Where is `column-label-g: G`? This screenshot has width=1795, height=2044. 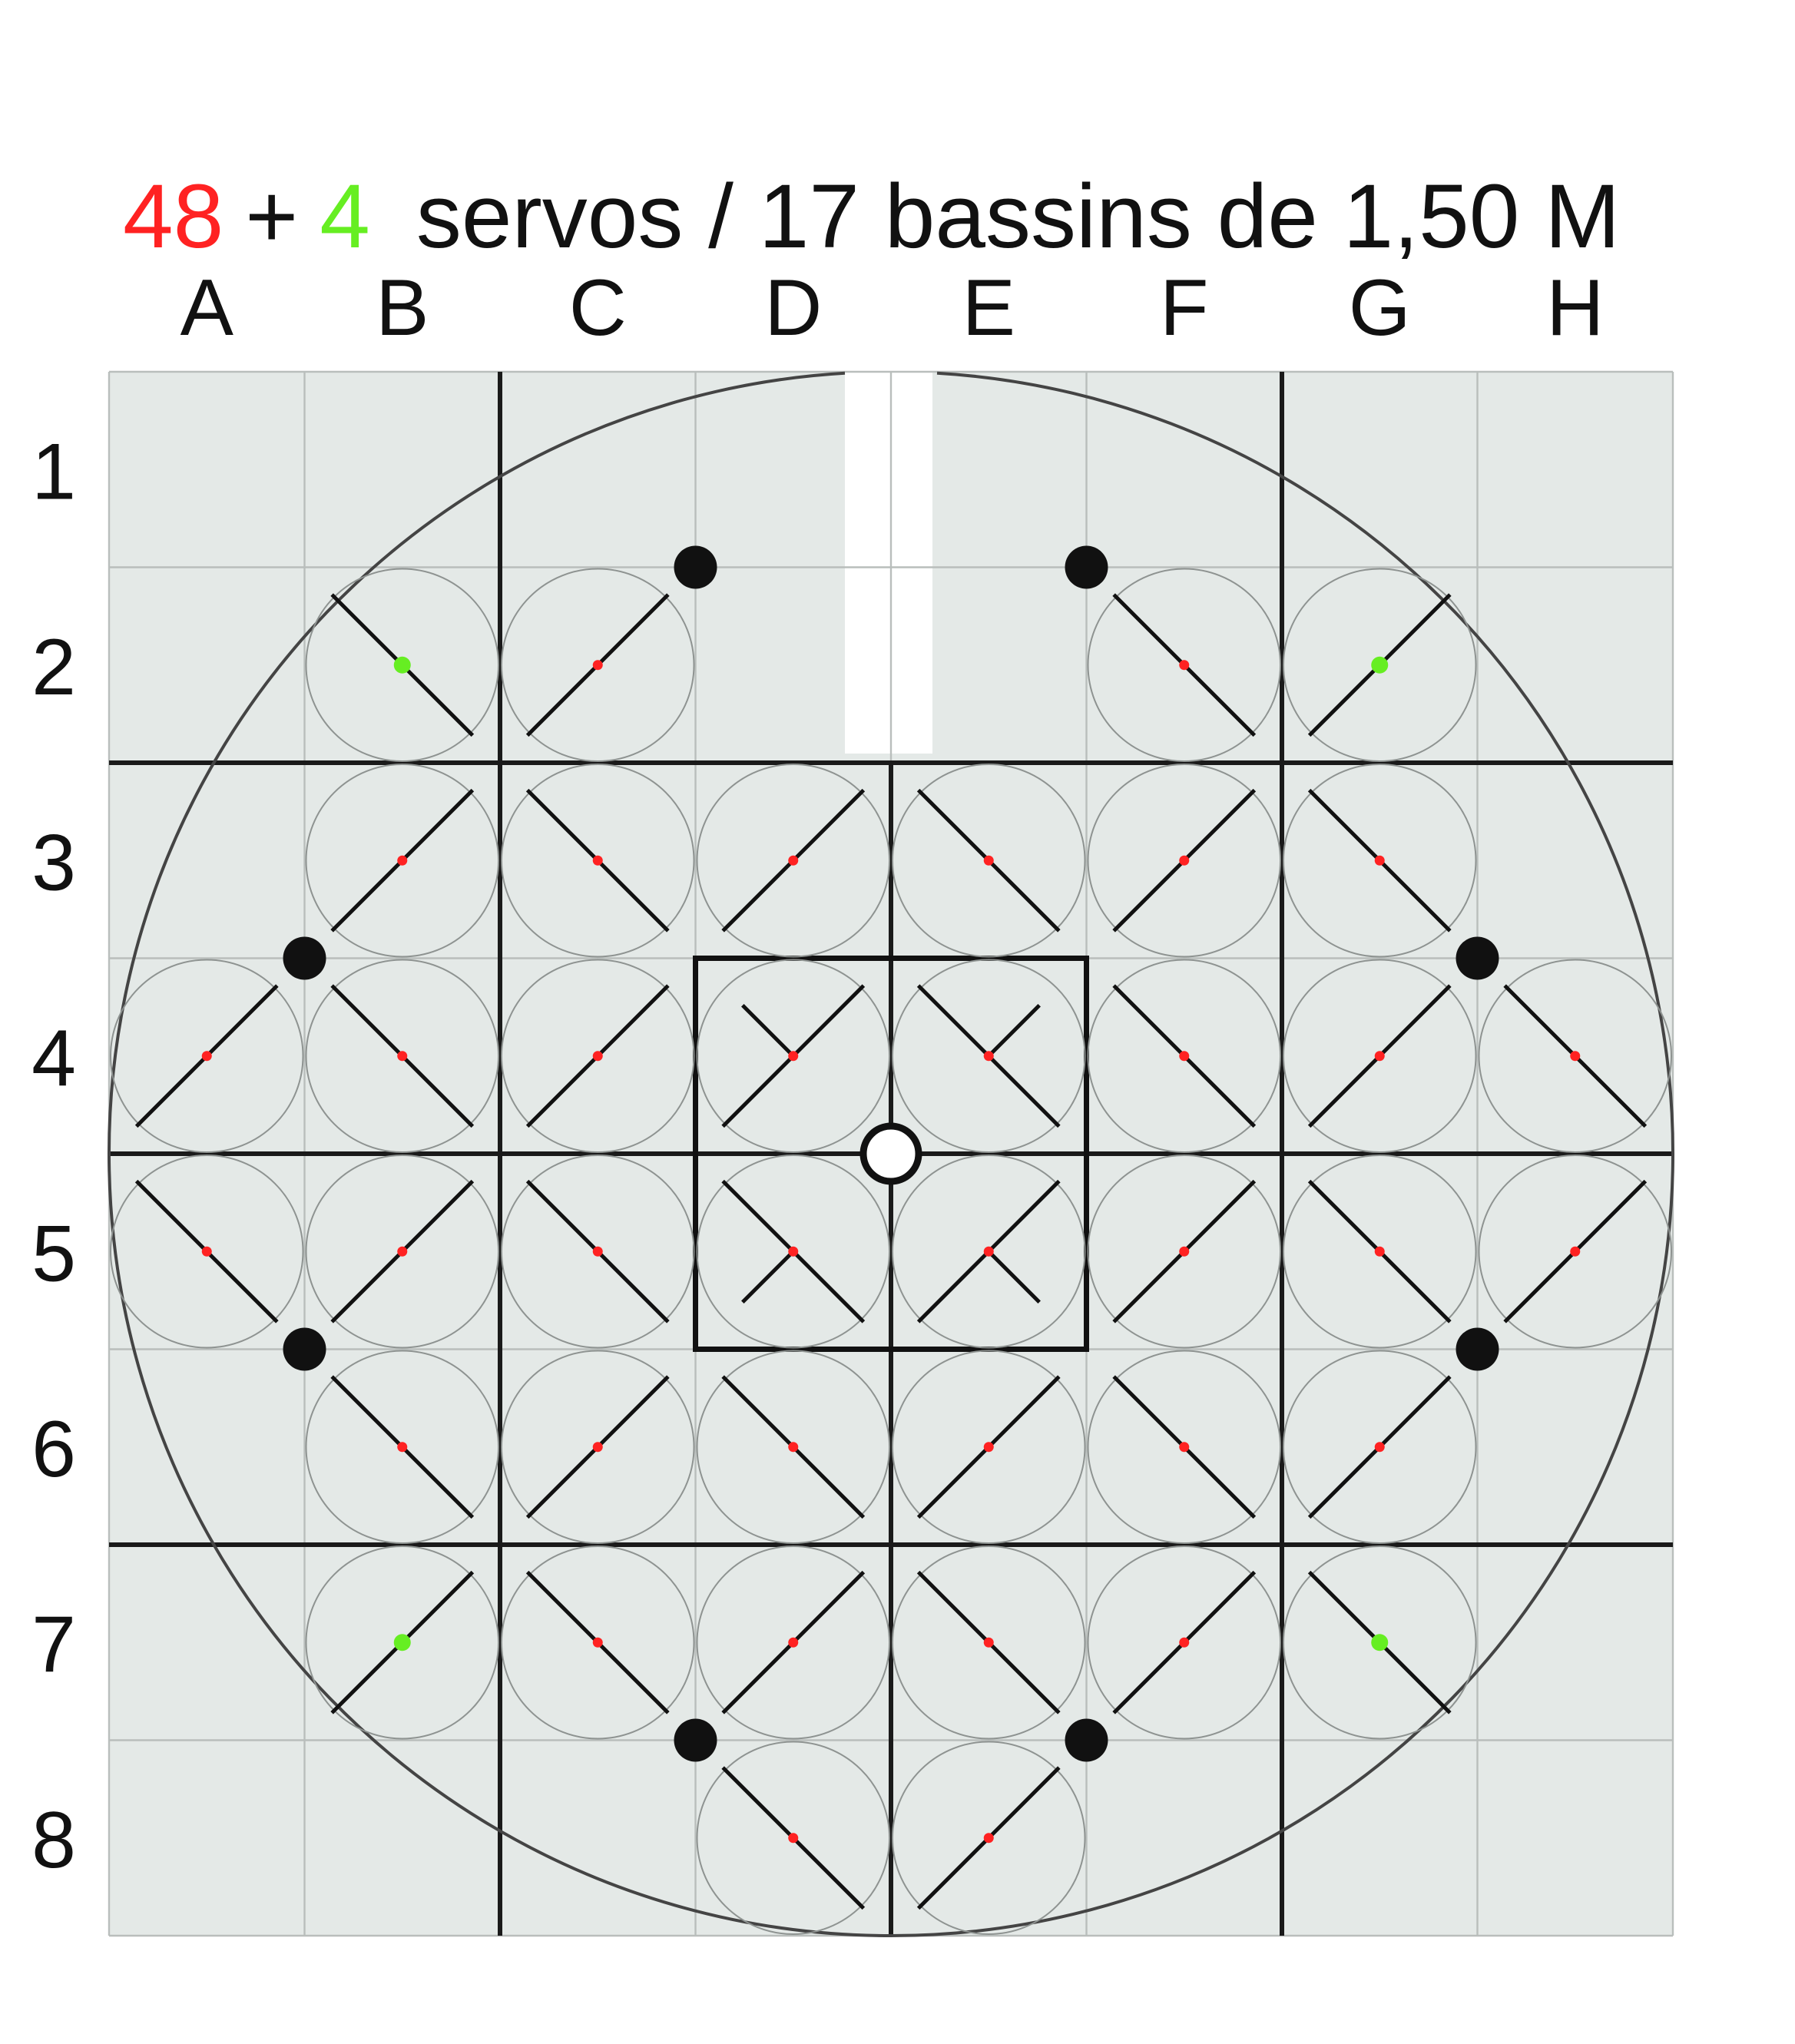
column-label-g: G is located at coordinates (1380, 308).